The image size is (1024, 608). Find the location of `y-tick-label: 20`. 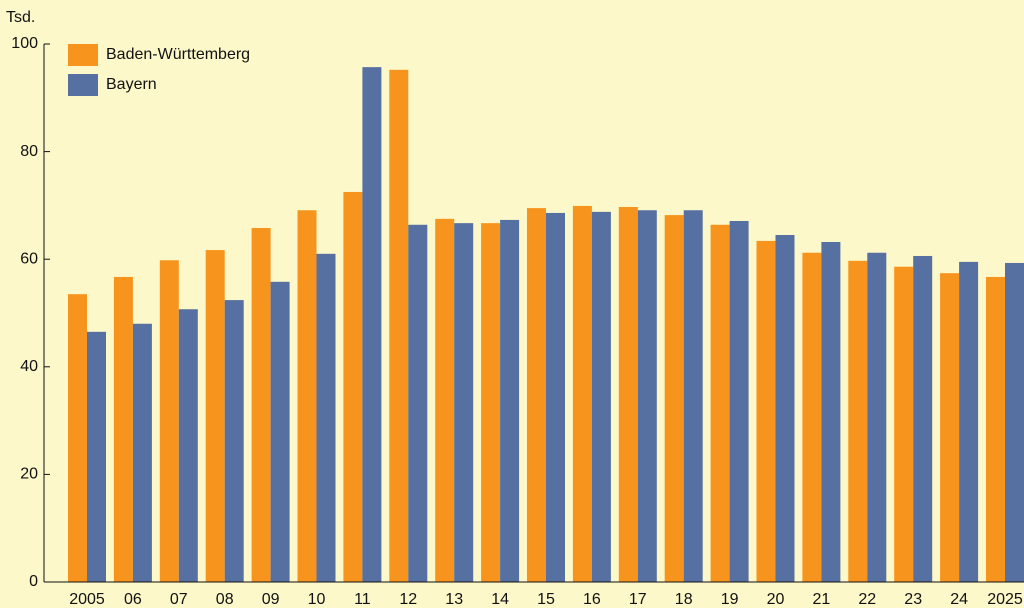

y-tick-label: 20 is located at coordinates (29, 474).